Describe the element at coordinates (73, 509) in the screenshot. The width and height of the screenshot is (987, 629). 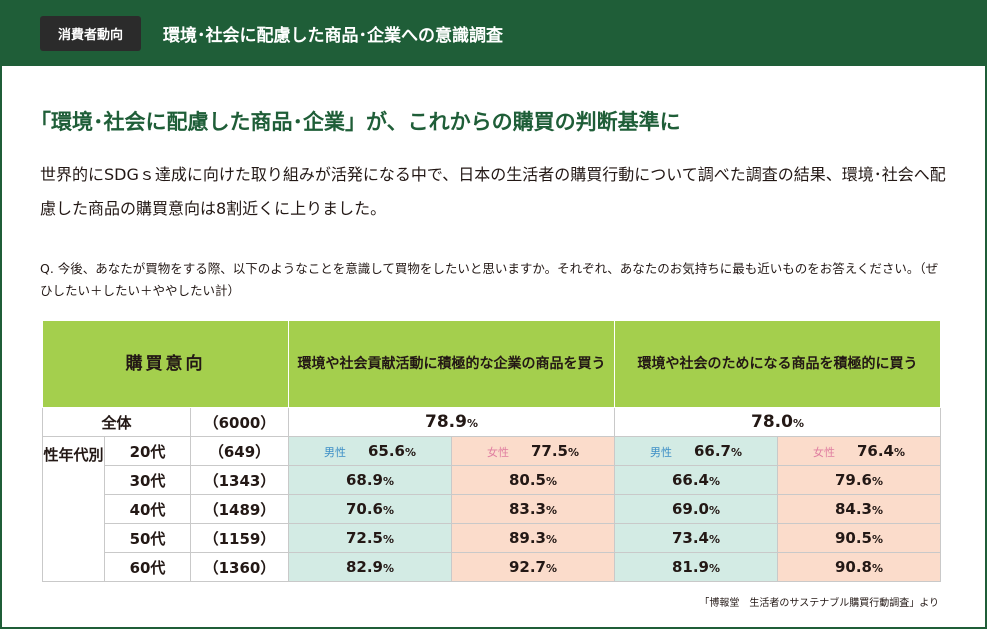
I see `group-label: 性年代別` at that location.